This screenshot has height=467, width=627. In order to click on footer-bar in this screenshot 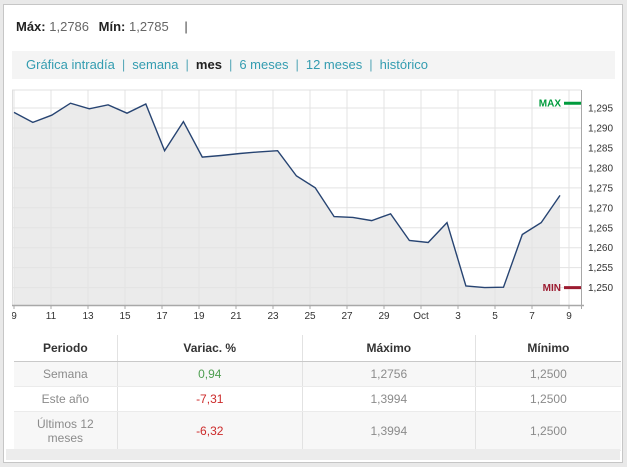, I will do `click(313, 454)`.